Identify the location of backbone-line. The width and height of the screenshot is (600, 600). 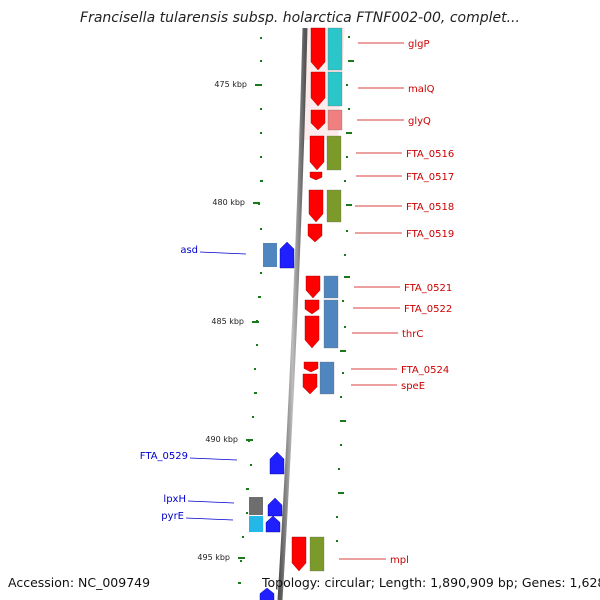
(292, 313).